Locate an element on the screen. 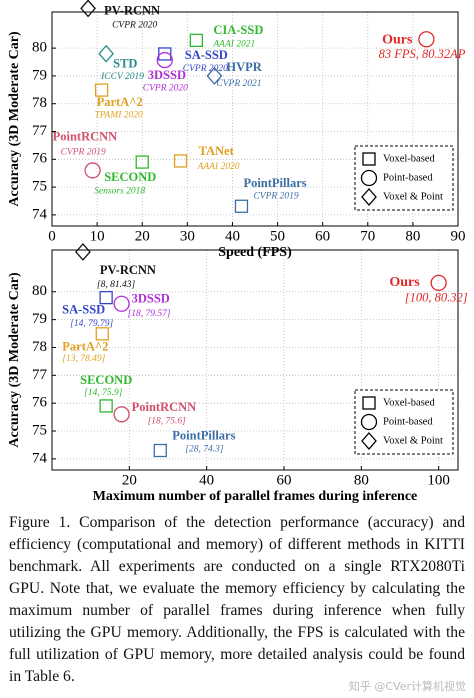 The width and height of the screenshot is (474, 698). x-tick-label: 30 is located at coordinates (187, 236).